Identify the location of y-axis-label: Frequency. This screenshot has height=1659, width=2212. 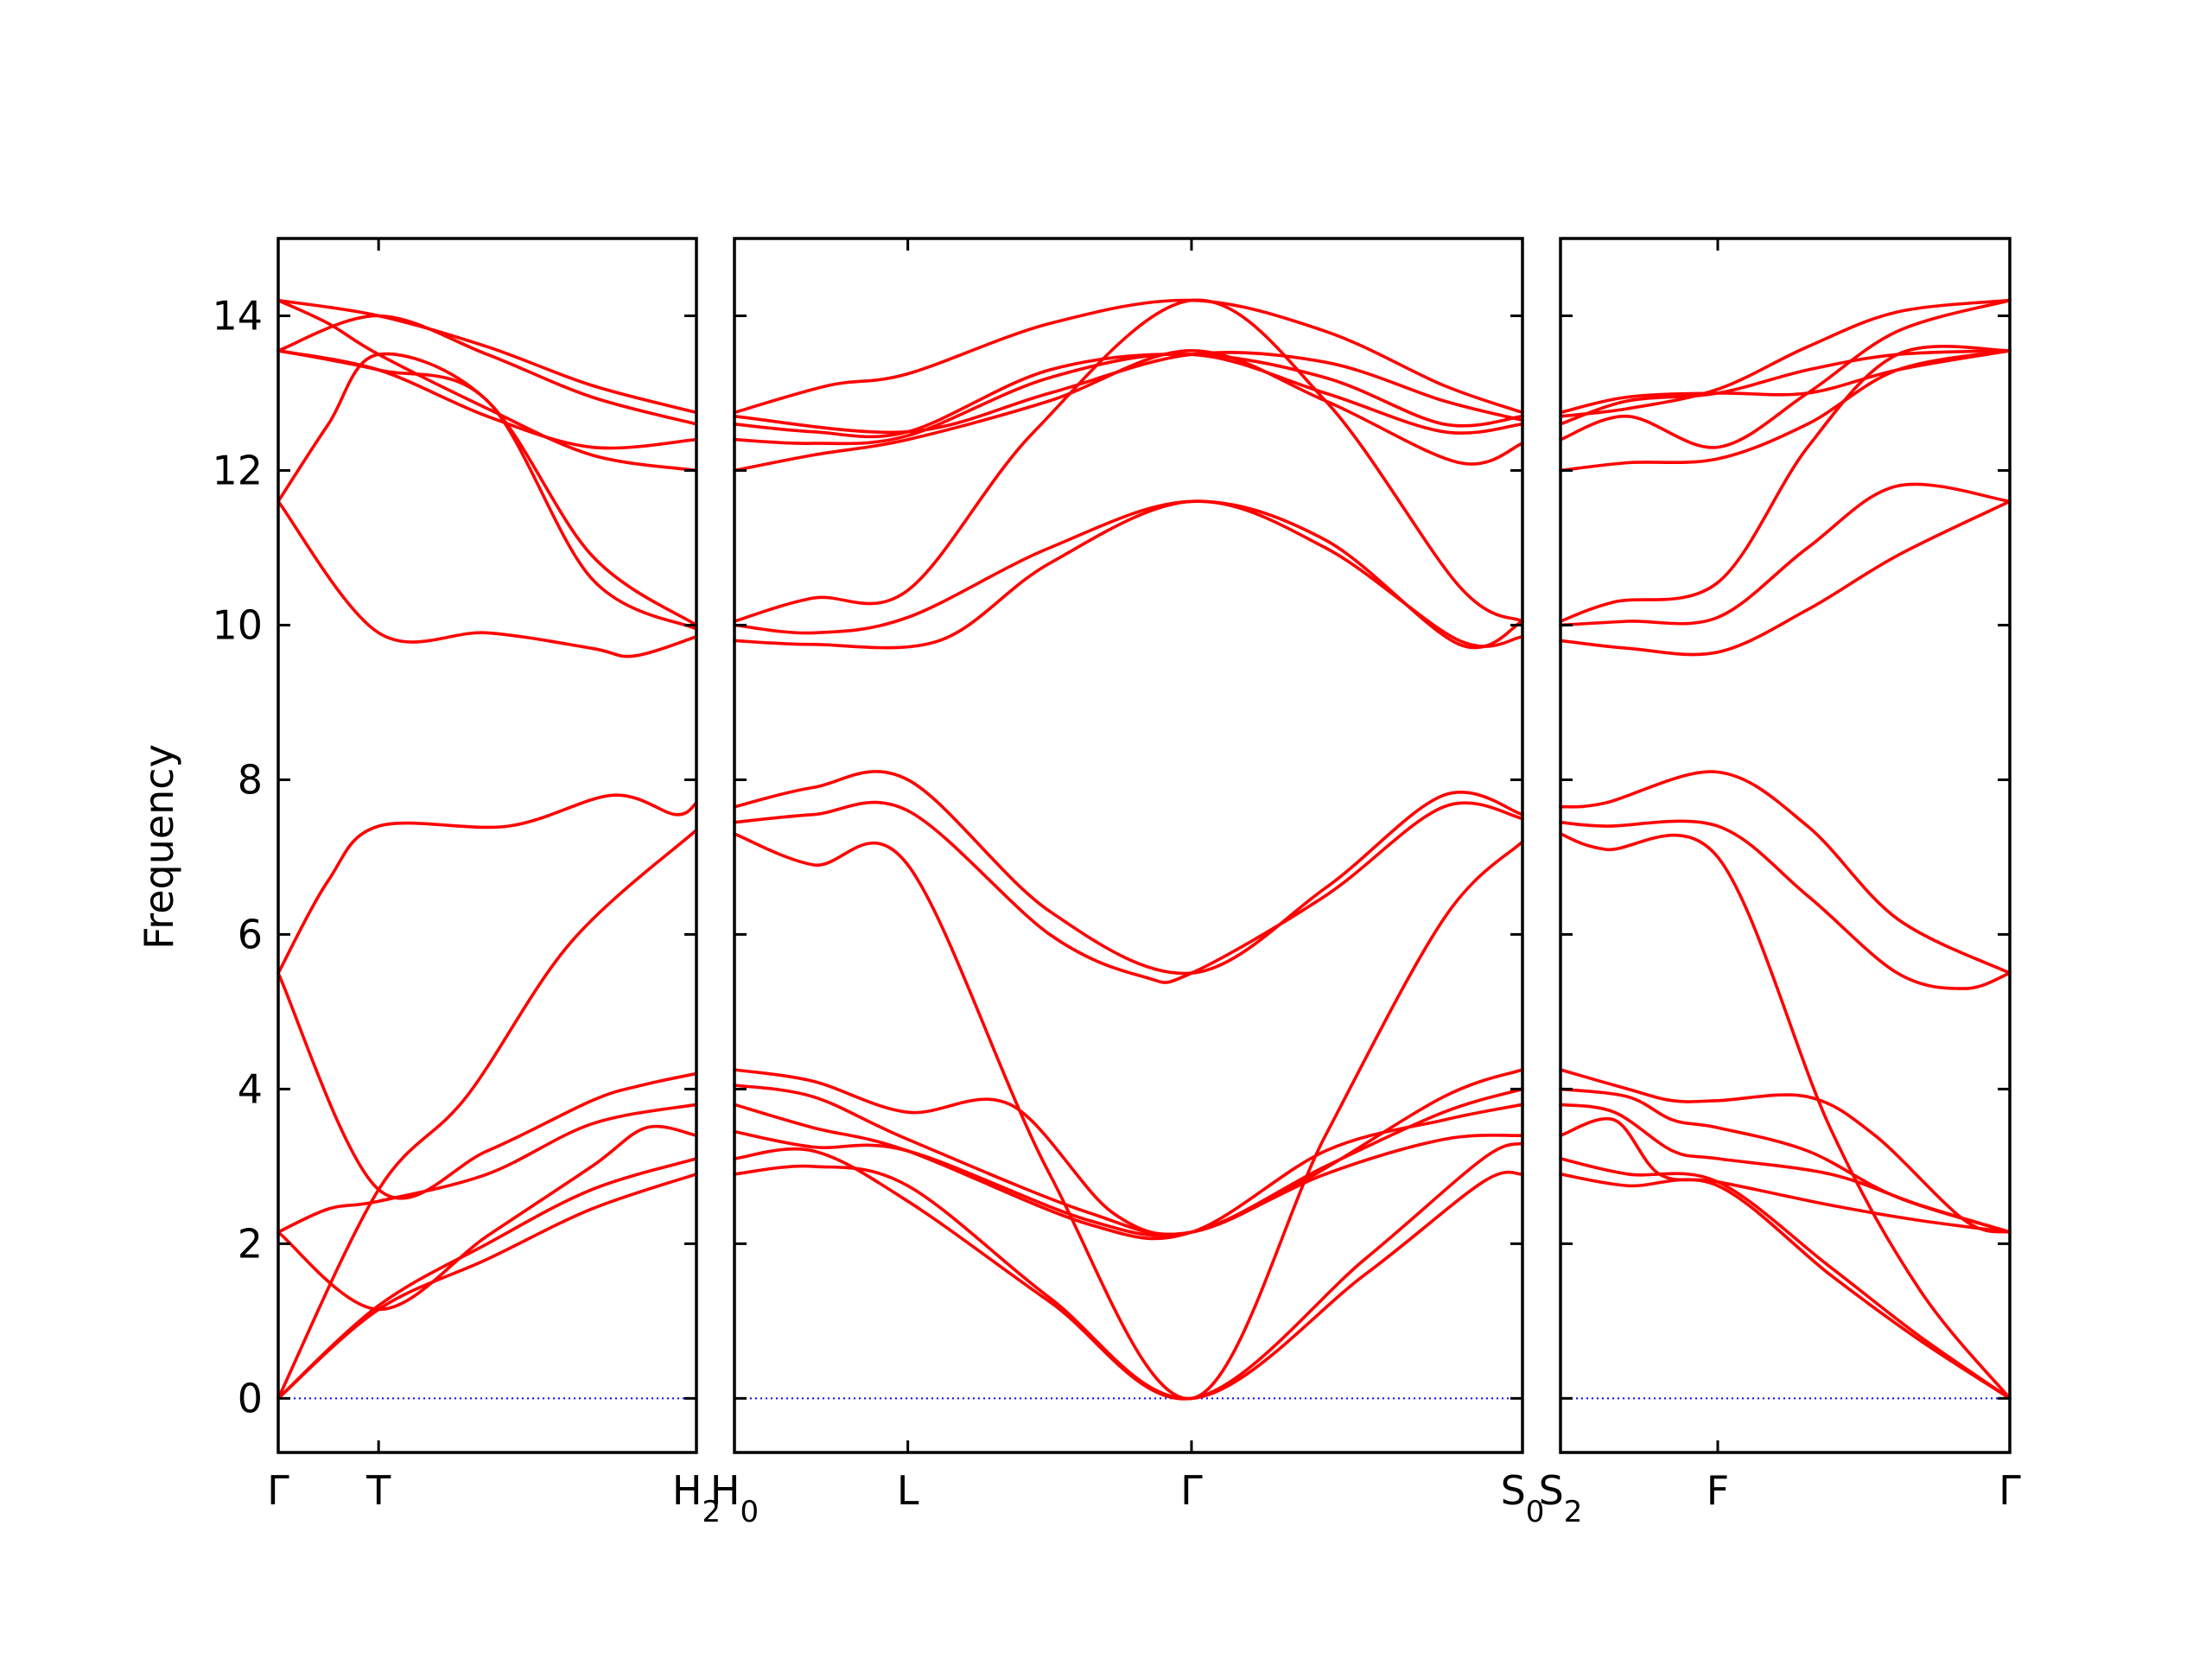
(159, 847).